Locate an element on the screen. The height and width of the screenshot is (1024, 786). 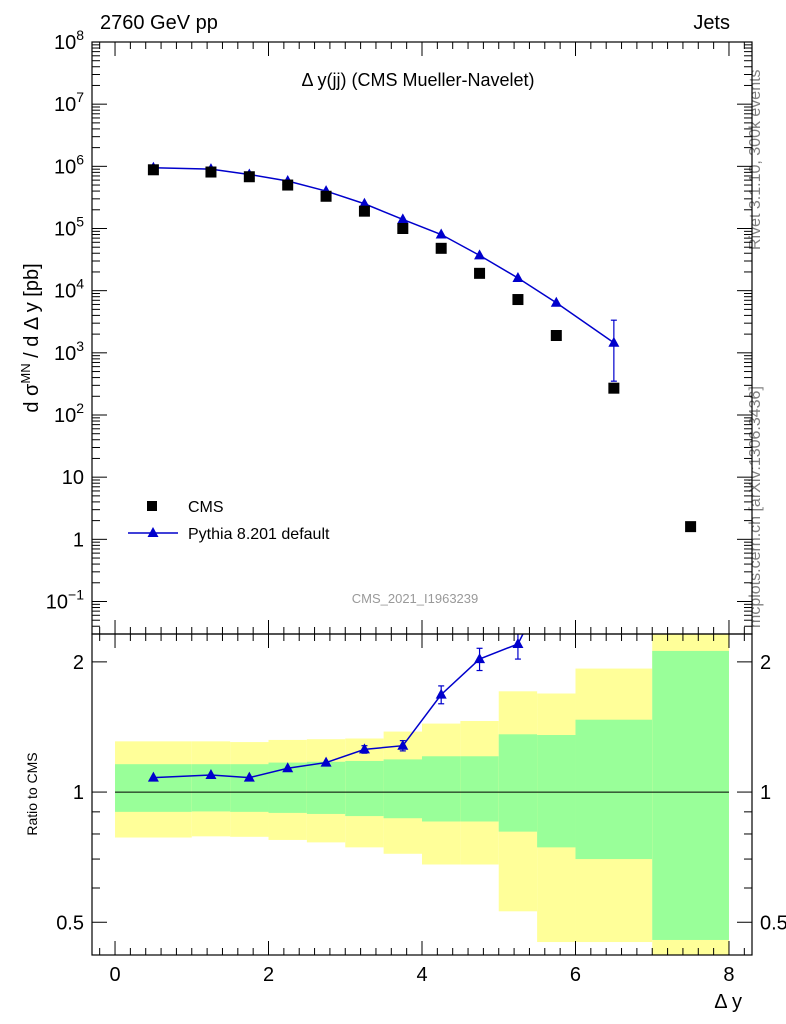
main-y-tick-label: 1 is located at coordinates (78, 540).